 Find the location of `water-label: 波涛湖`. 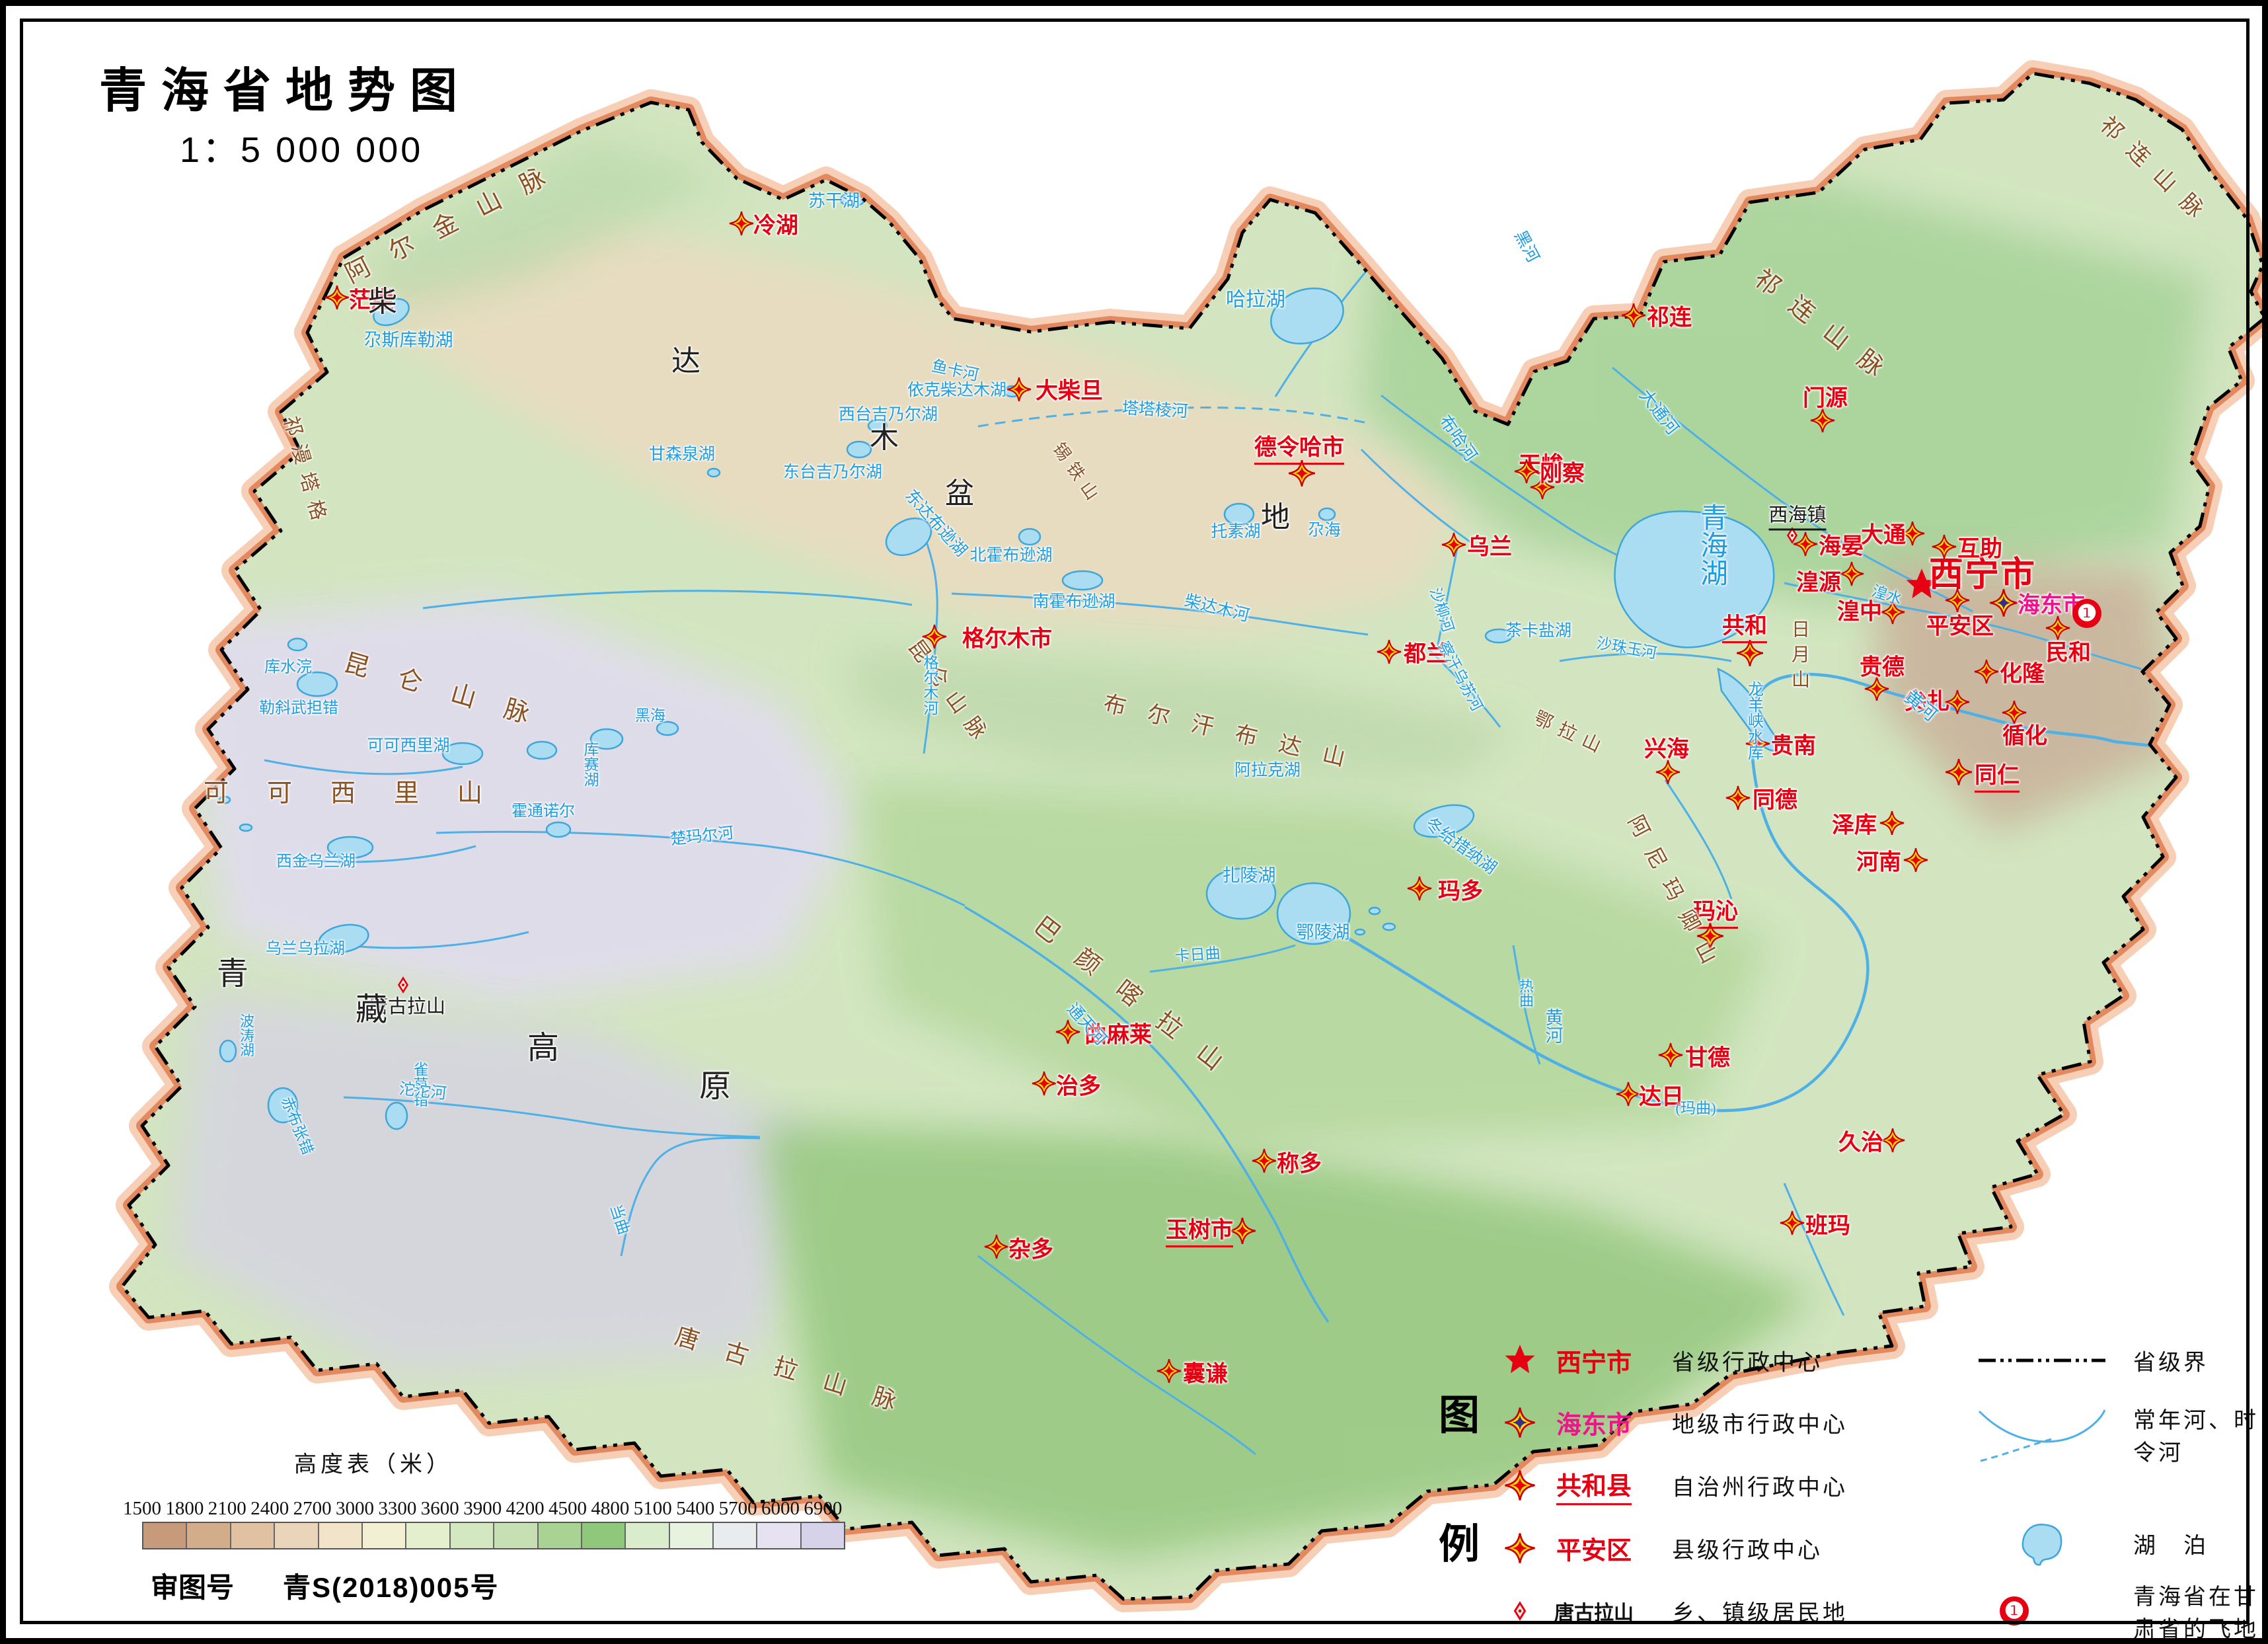

water-label: 波涛湖 is located at coordinates (246, 1035).